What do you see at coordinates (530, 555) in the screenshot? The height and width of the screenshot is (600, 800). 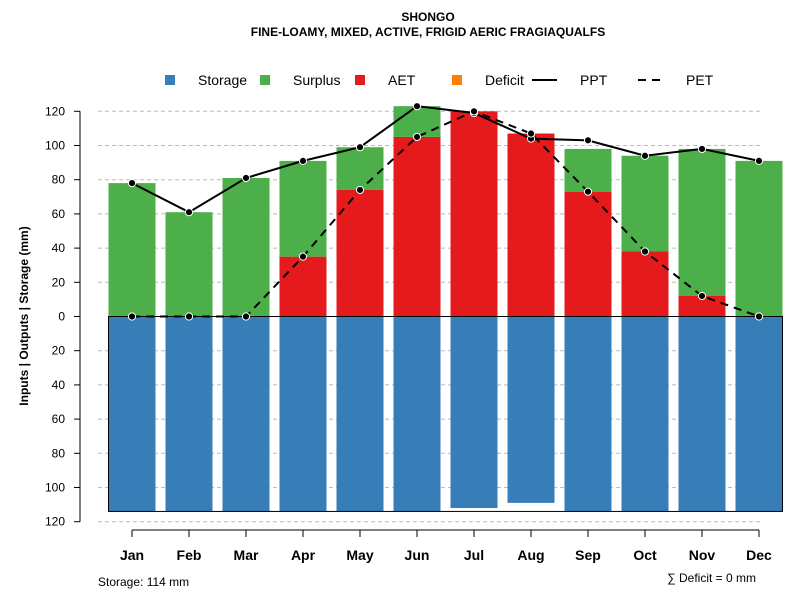 I see `x-tick-label-aug: Aug` at bounding box center [530, 555].